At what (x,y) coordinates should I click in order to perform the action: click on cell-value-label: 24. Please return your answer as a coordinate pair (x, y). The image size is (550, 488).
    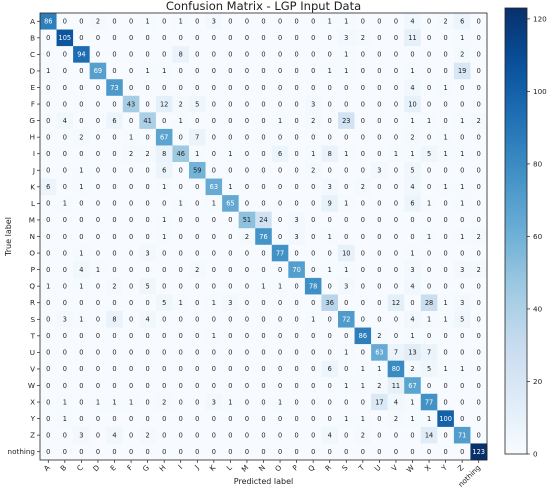
    Looking at the image, I should click on (263, 220).